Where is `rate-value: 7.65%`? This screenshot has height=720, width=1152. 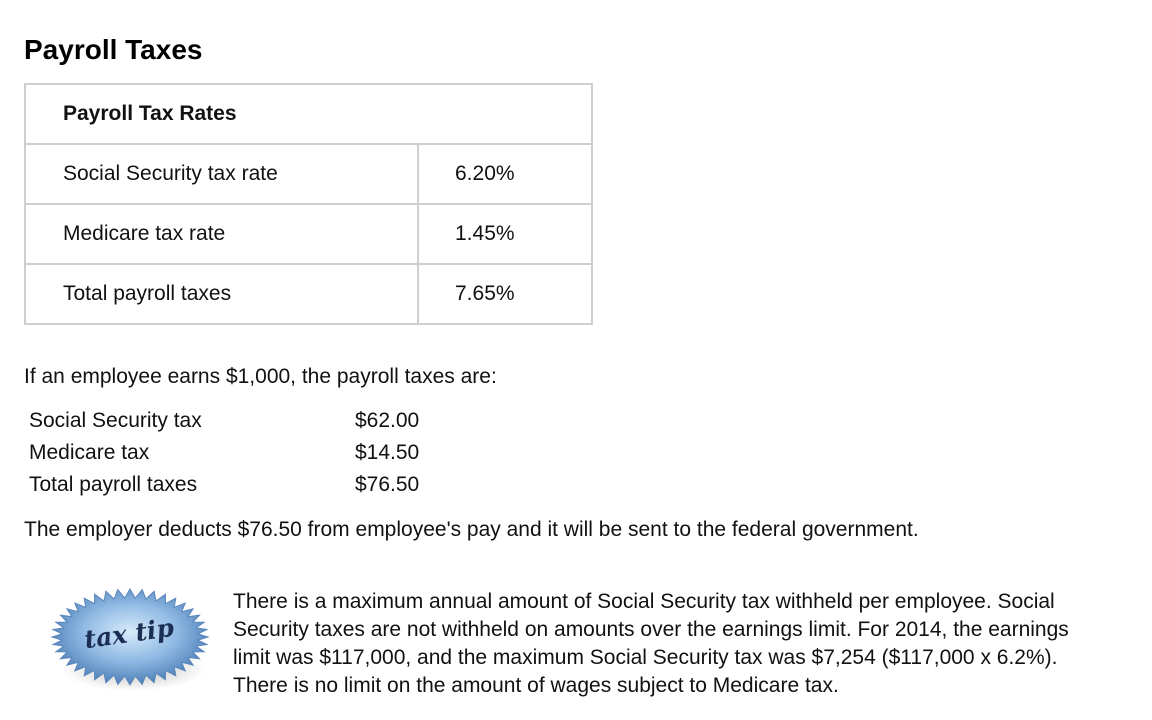
rate-value: 7.65% is located at coordinates (505, 294).